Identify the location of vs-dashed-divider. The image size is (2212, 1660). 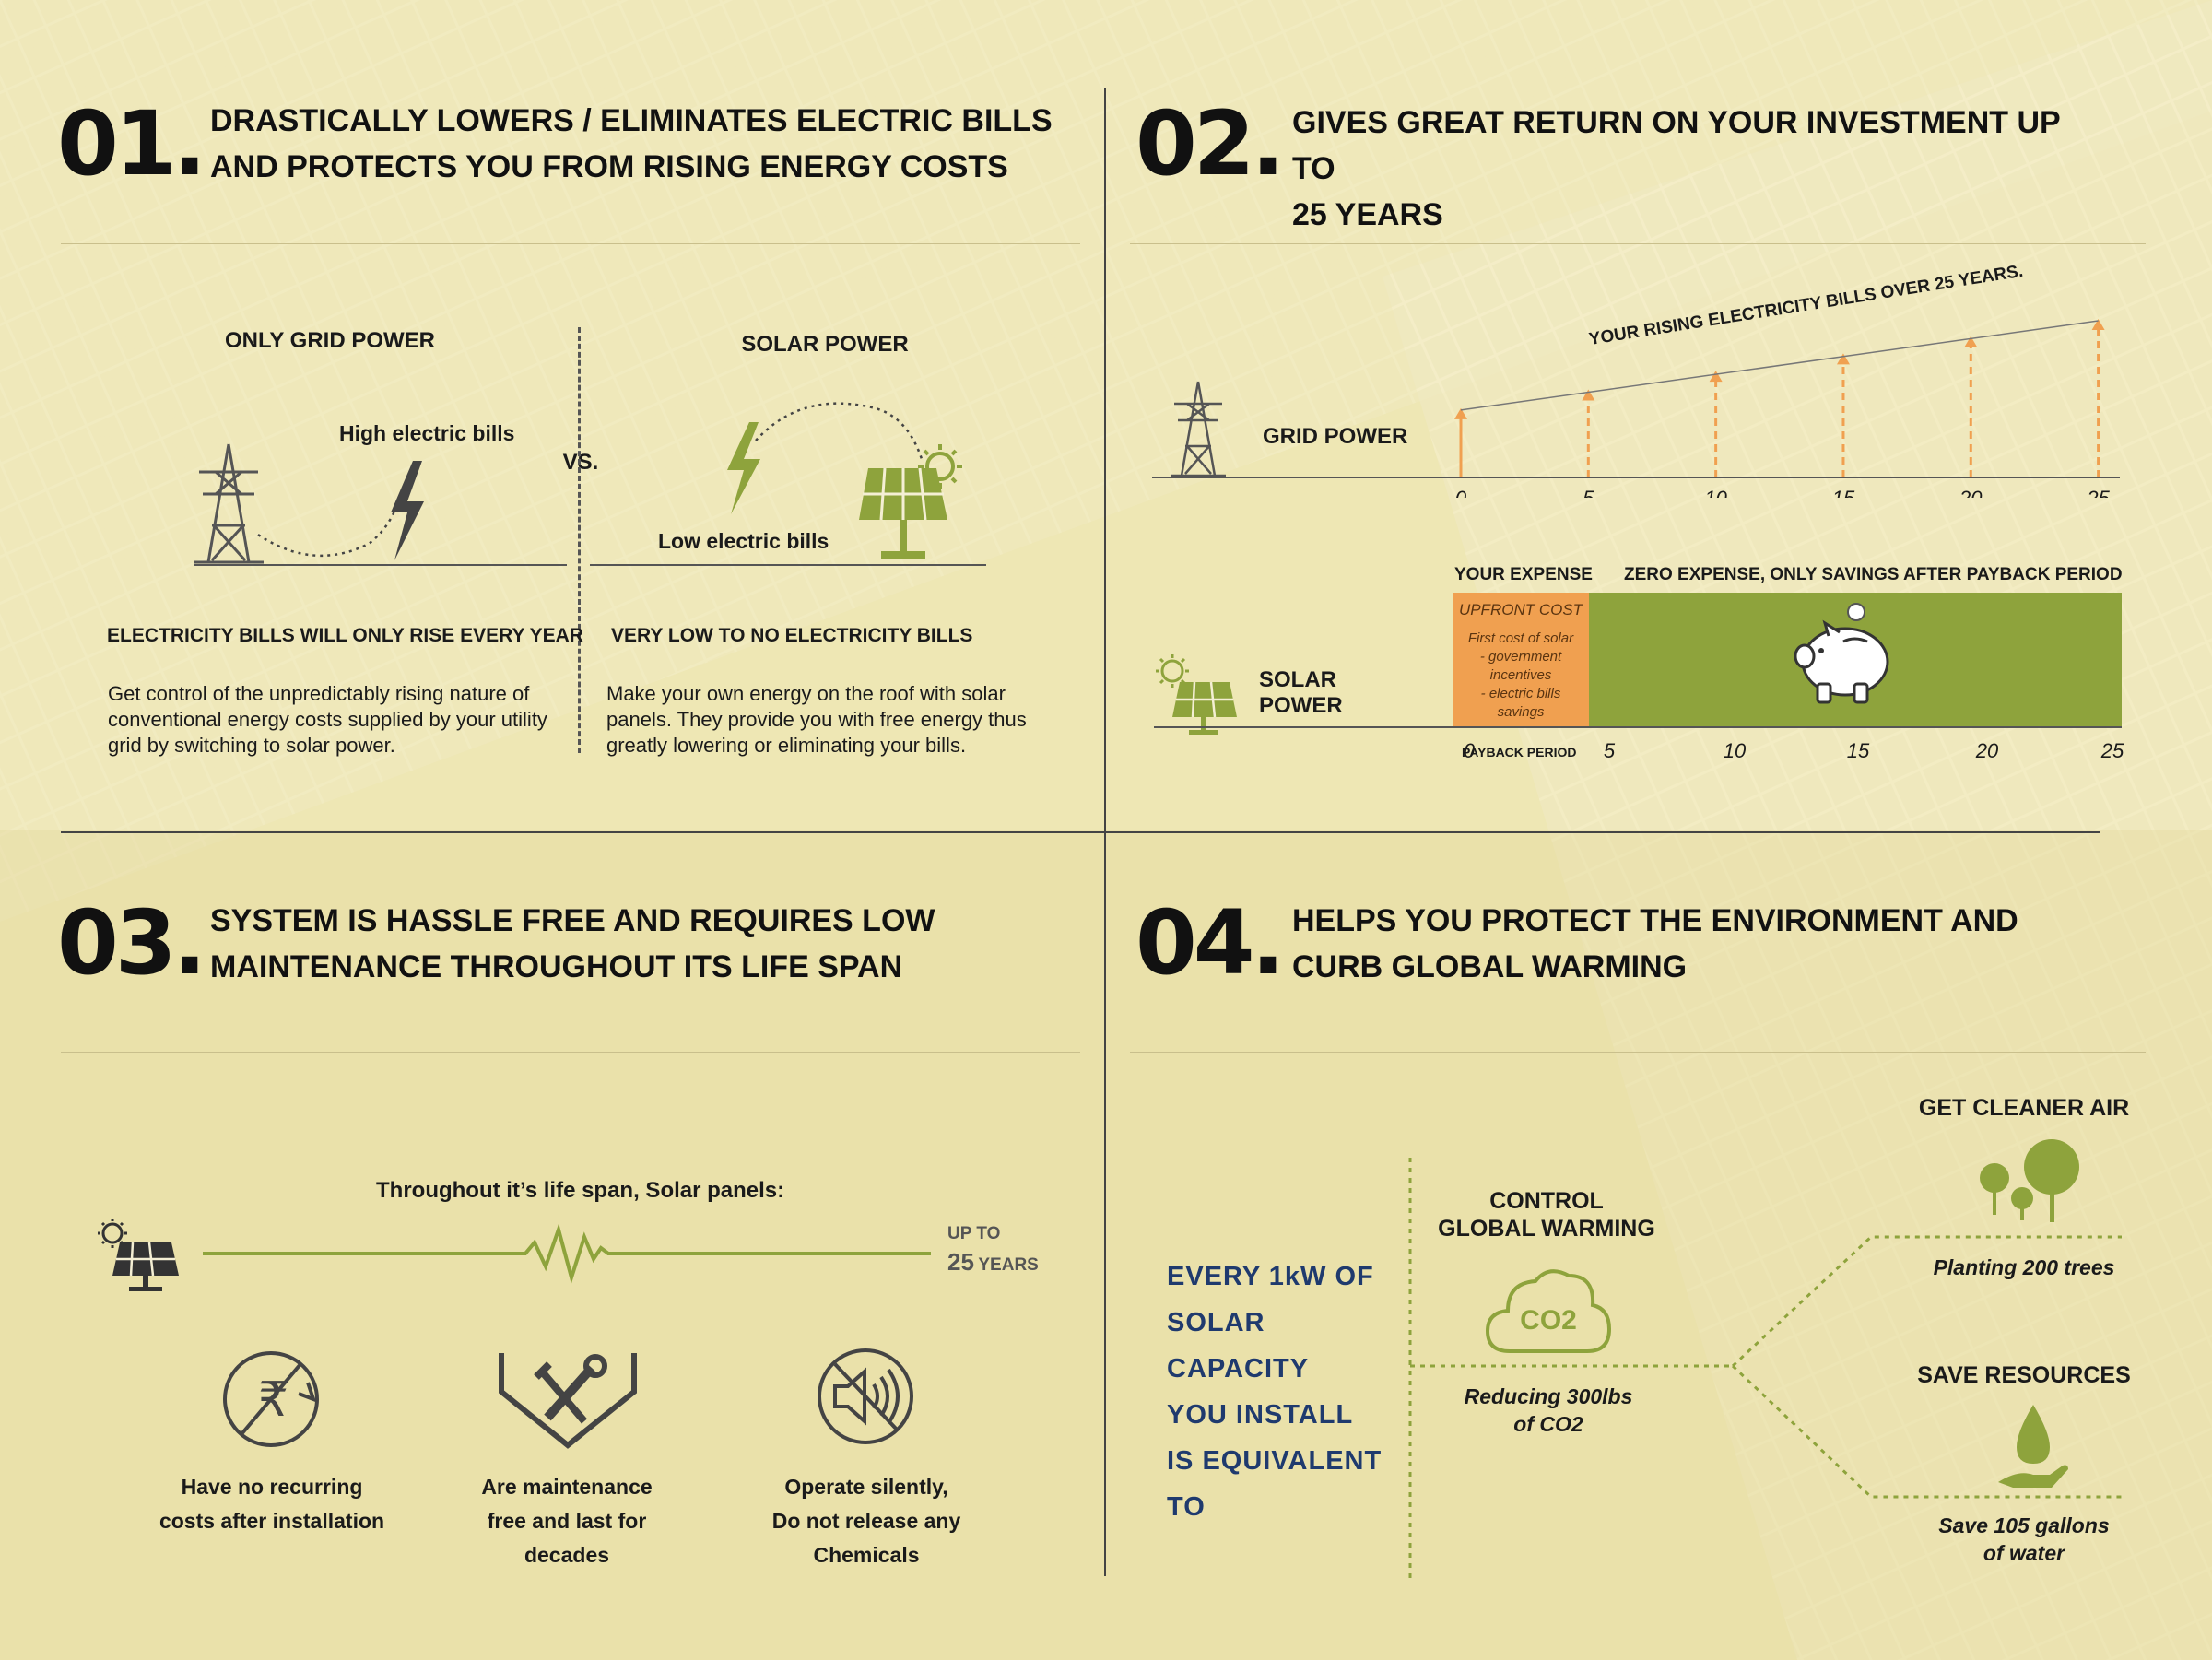
(579, 540).